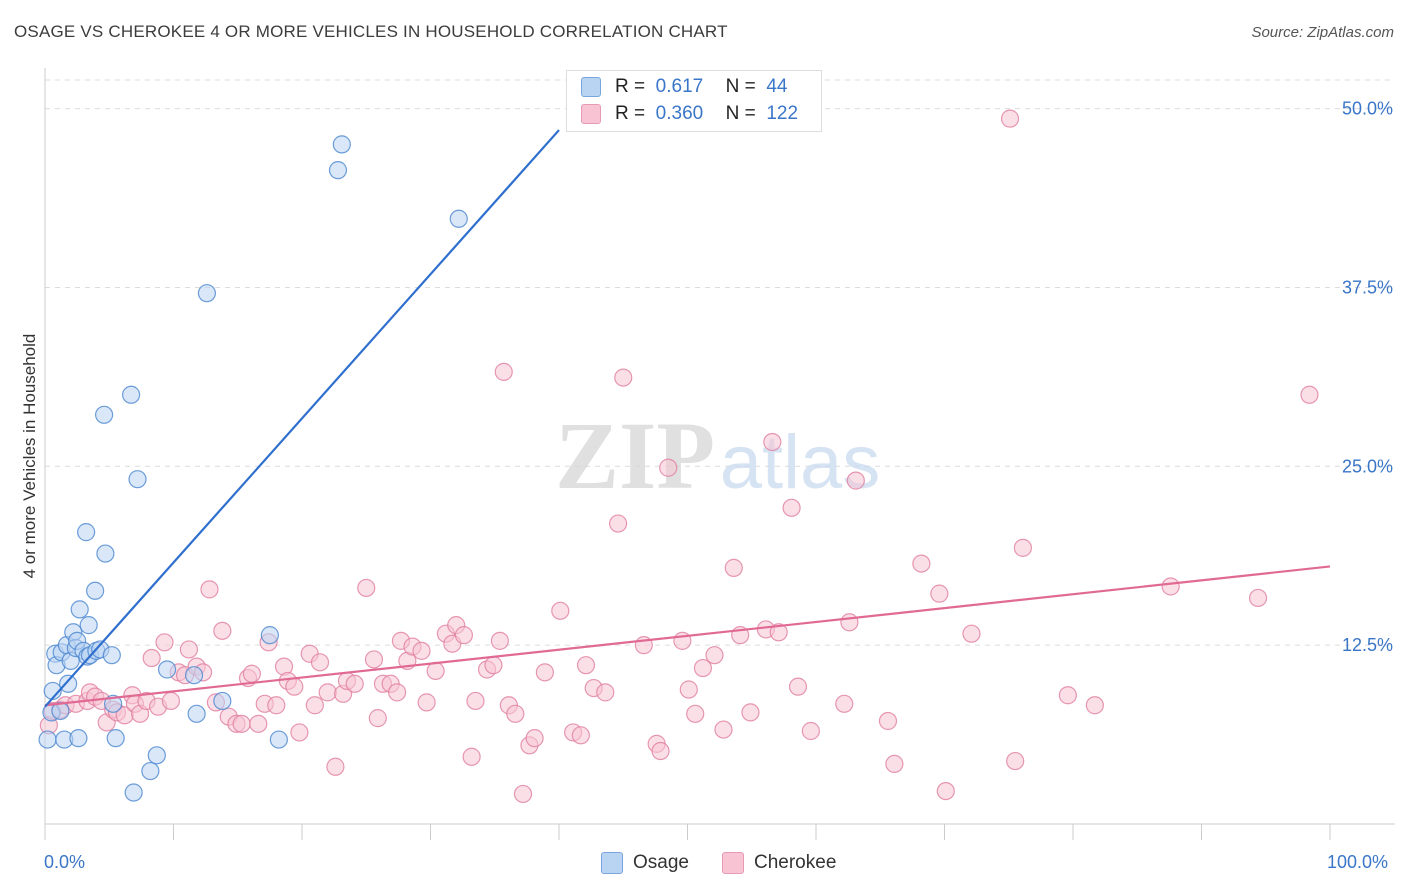  I want to click on y-tick-label: 12.5%, so click(1367, 645).